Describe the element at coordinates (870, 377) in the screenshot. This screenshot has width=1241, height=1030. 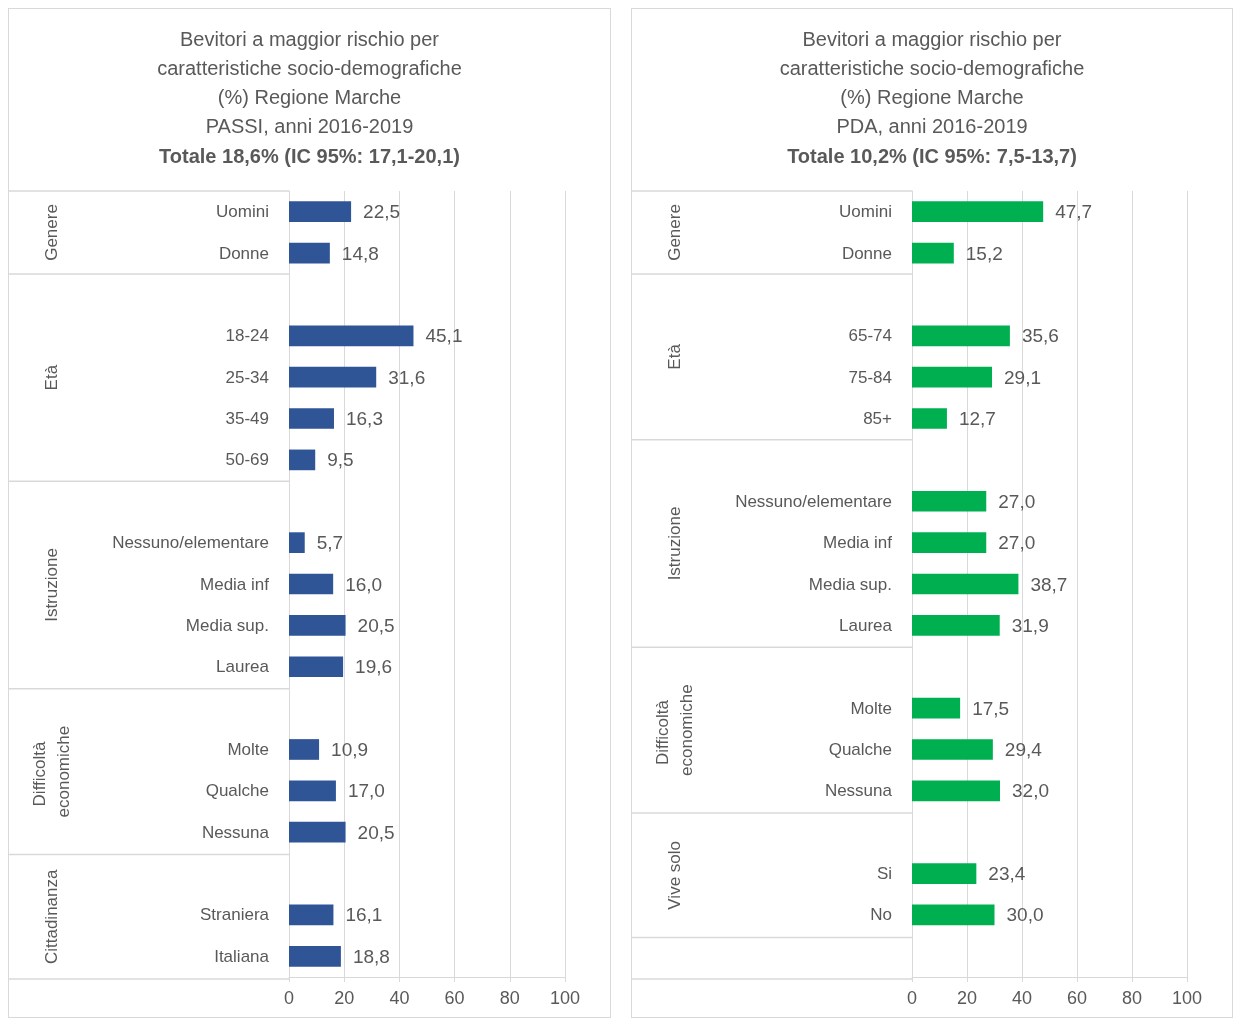
I see `y-tick-label: 75-84` at that location.